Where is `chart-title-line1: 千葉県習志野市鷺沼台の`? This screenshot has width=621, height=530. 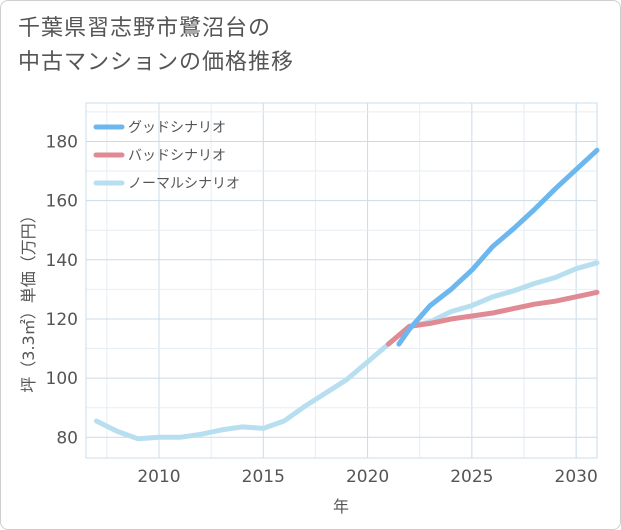 chart-title-line1: 千葉県習志野市鷺沼台の is located at coordinates (145, 28).